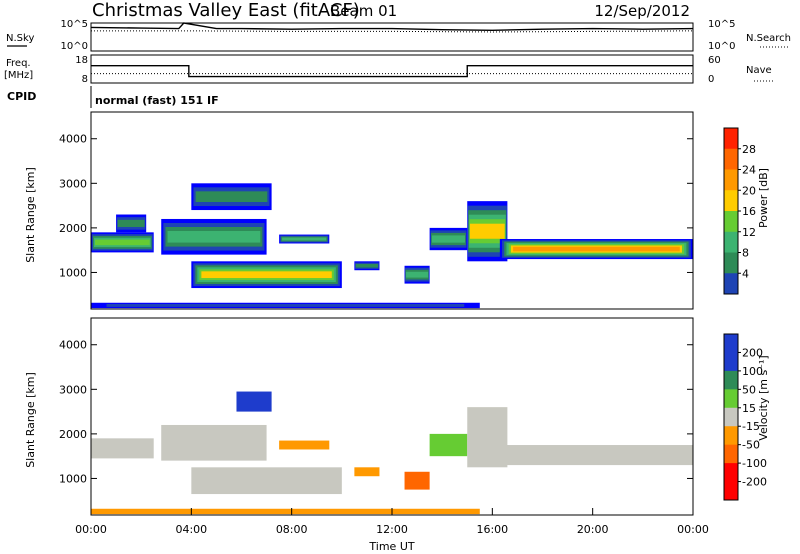  I want to click on noise-right-tick-top: 10^5, so click(721, 24).